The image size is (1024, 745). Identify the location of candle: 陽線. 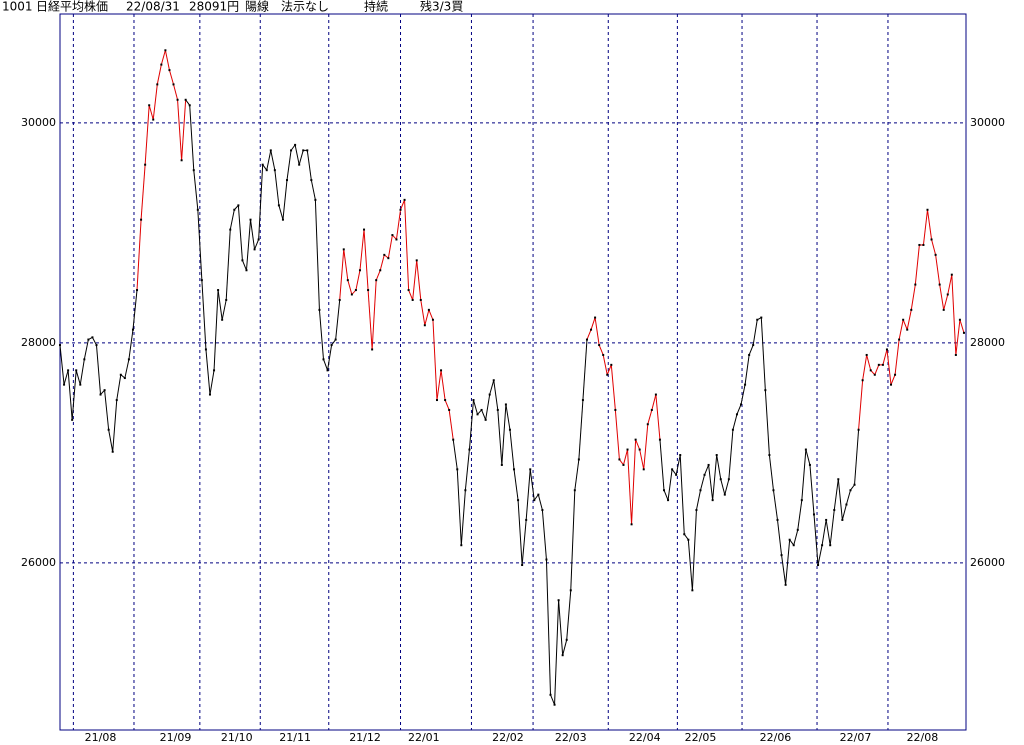
(257, 7).